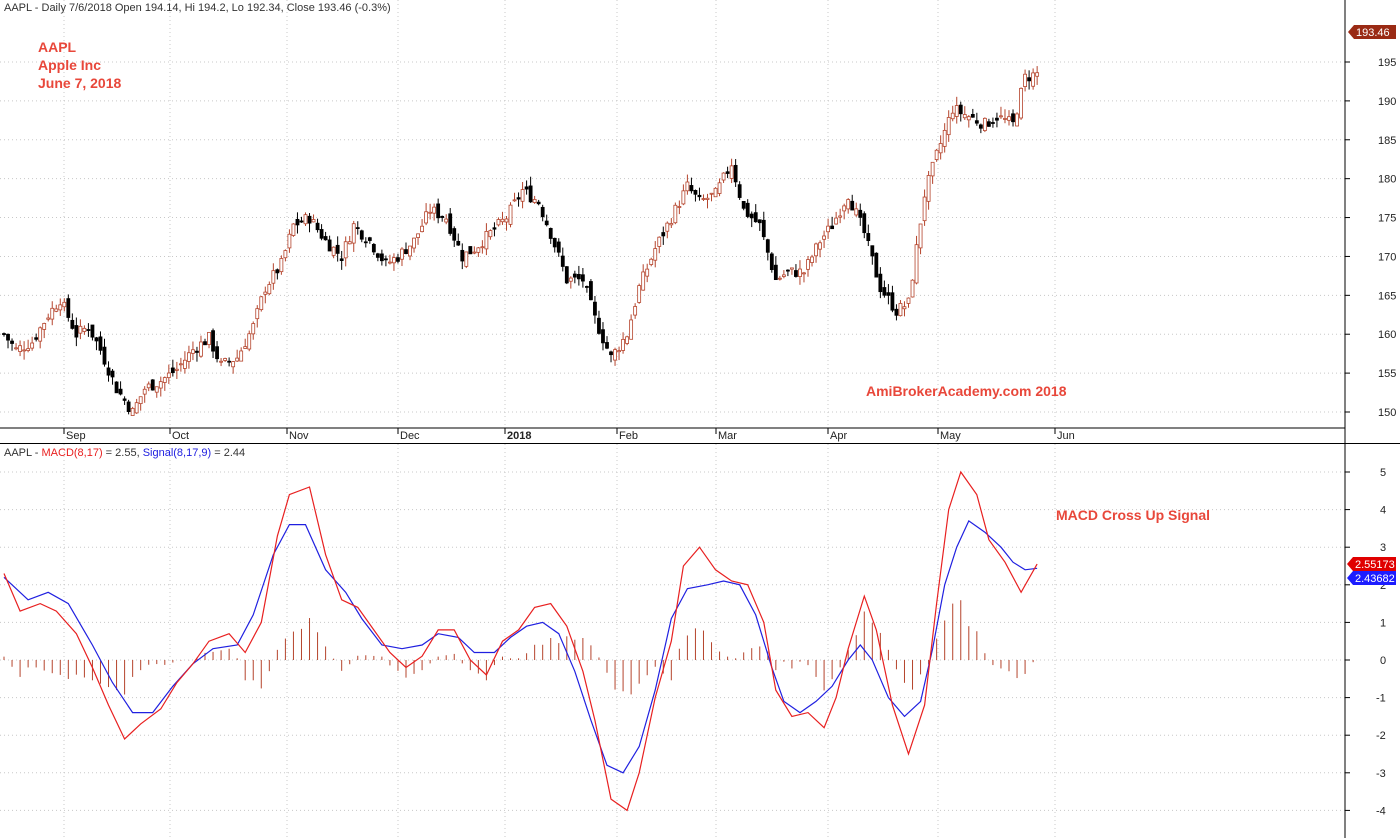  What do you see at coordinates (410, 436) in the screenshot?
I see `x-tick-label: Dec` at bounding box center [410, 436].